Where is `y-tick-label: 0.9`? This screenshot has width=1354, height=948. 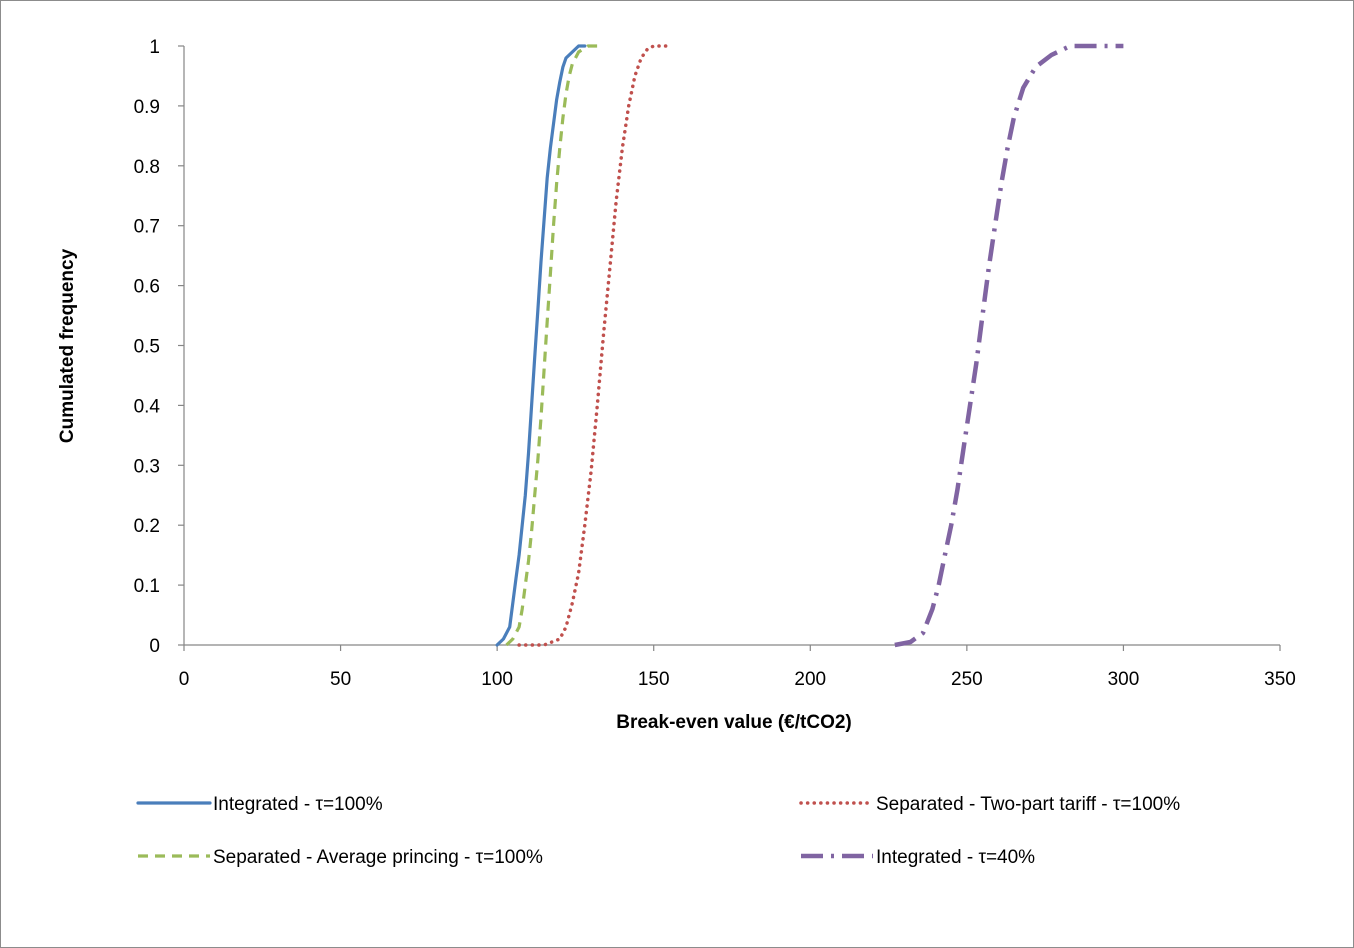 y-tick-label: 0.9 is located at coordinates (147, 107).